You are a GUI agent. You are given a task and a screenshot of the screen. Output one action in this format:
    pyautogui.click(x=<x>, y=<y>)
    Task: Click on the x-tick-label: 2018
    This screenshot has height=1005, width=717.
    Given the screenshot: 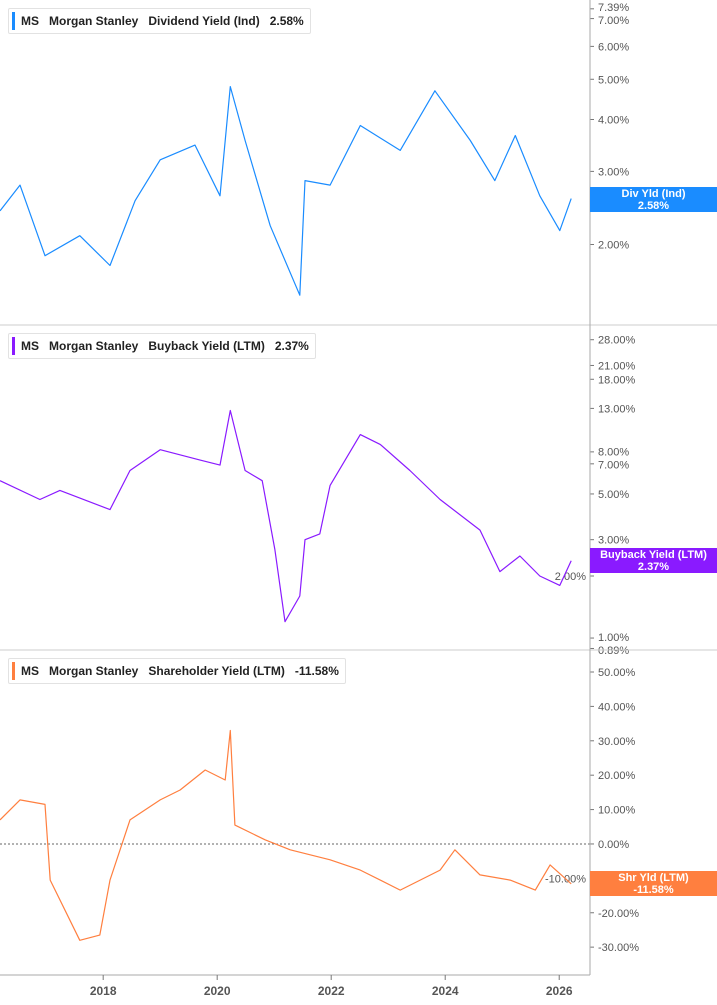 What is the action you would take?
    pyautogui.click(x=103, y=991)
    